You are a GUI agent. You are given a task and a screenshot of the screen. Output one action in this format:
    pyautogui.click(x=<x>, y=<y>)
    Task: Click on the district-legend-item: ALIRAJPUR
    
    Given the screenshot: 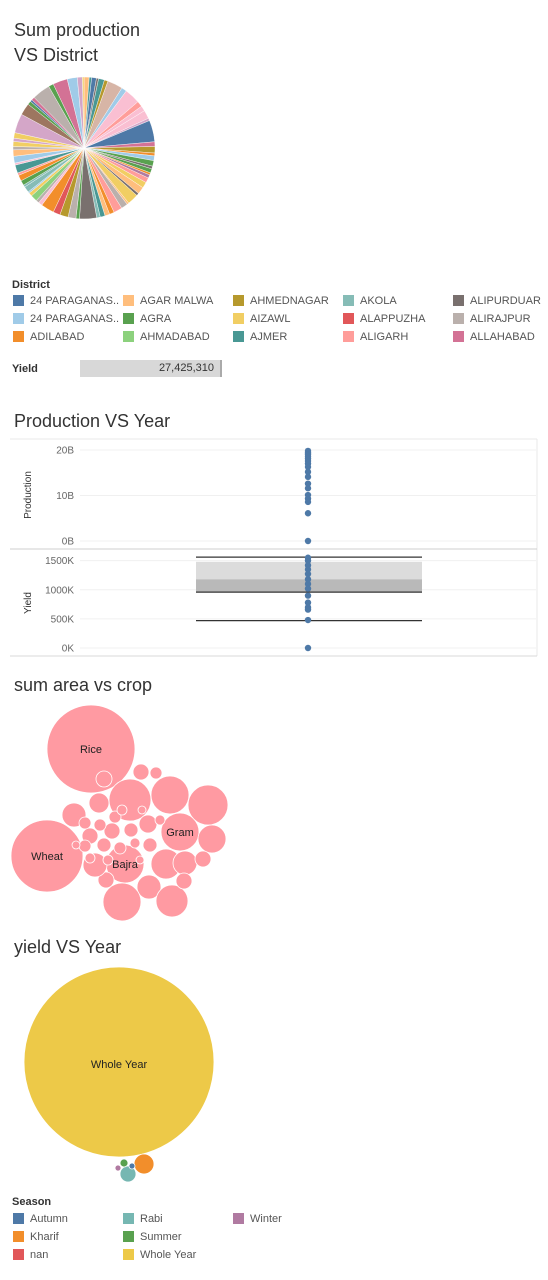 What is the action you would take?
    pyautogui.click(x=492, y=319)
    